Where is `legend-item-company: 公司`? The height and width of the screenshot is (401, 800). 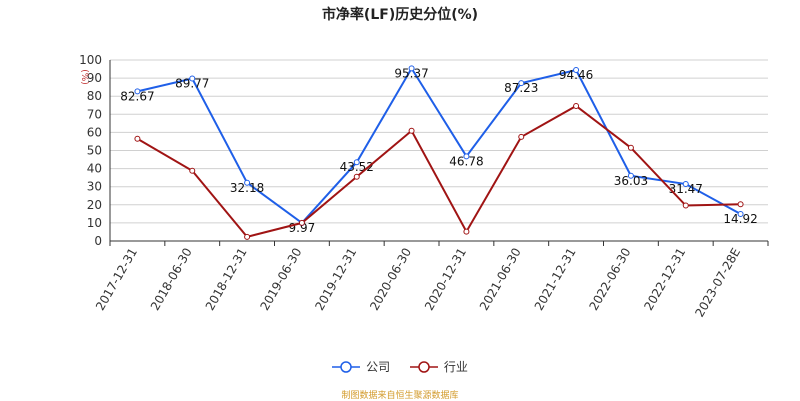 legend-item-company: 公司 is located at coordinates (361, 366).